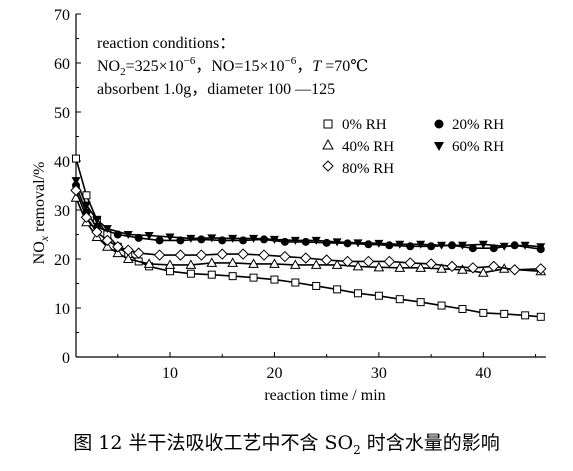 This screenshot has height=471, width=573. Describe the element at coordinates (478, 147) in the screenshot. I see `legend-label-3: 60% RH` at that location.